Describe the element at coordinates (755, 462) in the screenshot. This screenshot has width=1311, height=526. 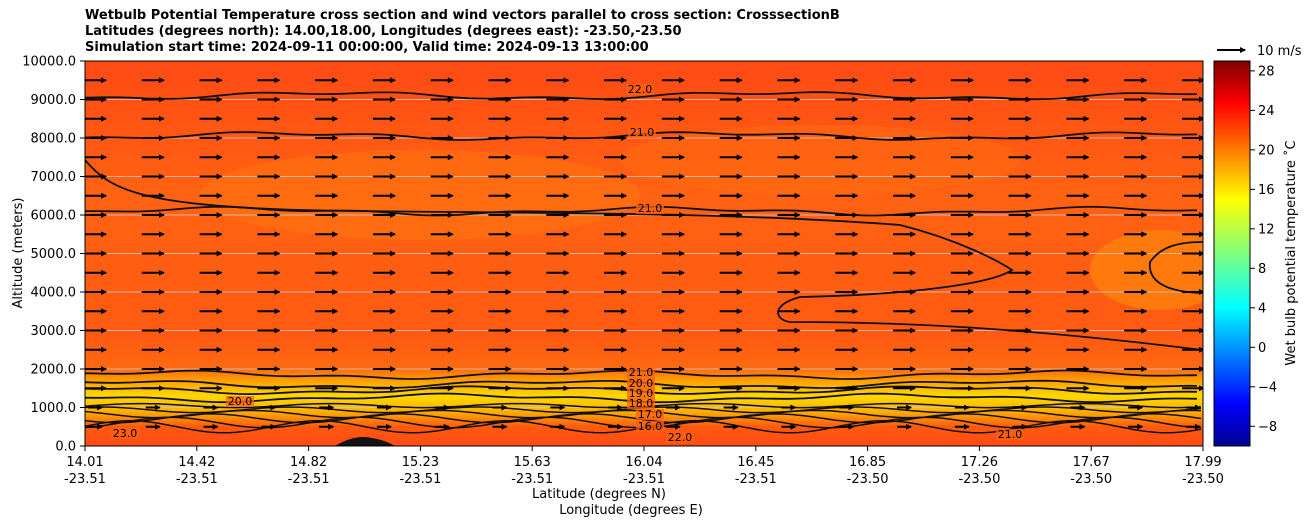
I see `x-tick-latitude: 16.45` at that location.